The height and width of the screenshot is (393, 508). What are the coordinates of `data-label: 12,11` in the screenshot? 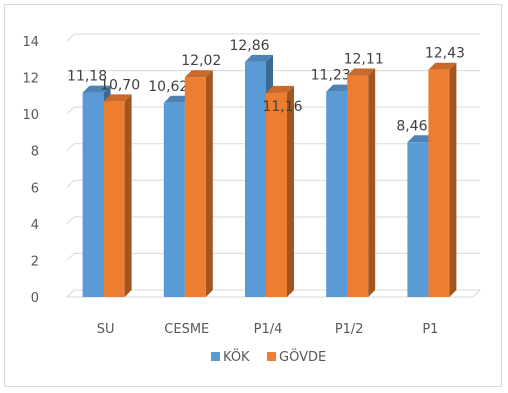 It's located at (364, 60).